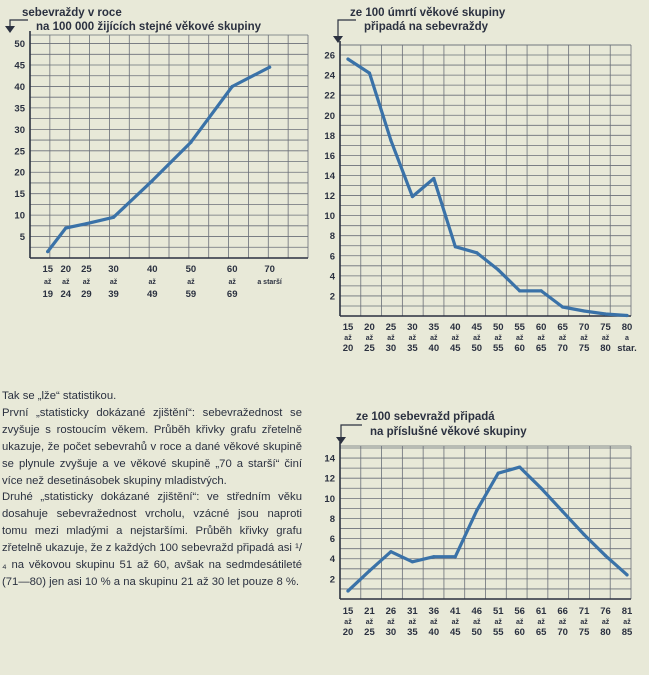 The height and width of the screenshot is (675, 649). What do you see at coordinates (113, 294) in the screenshot?
I see `x-tick-label-bottom: 39` at bounding box center [113, 294].